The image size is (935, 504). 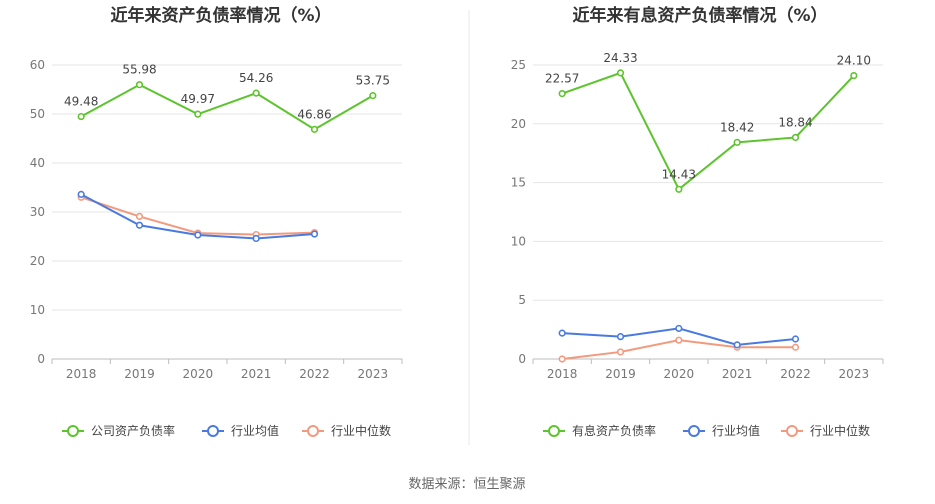 I want to click on data-label: 14.43, so click(x=679, y=174).